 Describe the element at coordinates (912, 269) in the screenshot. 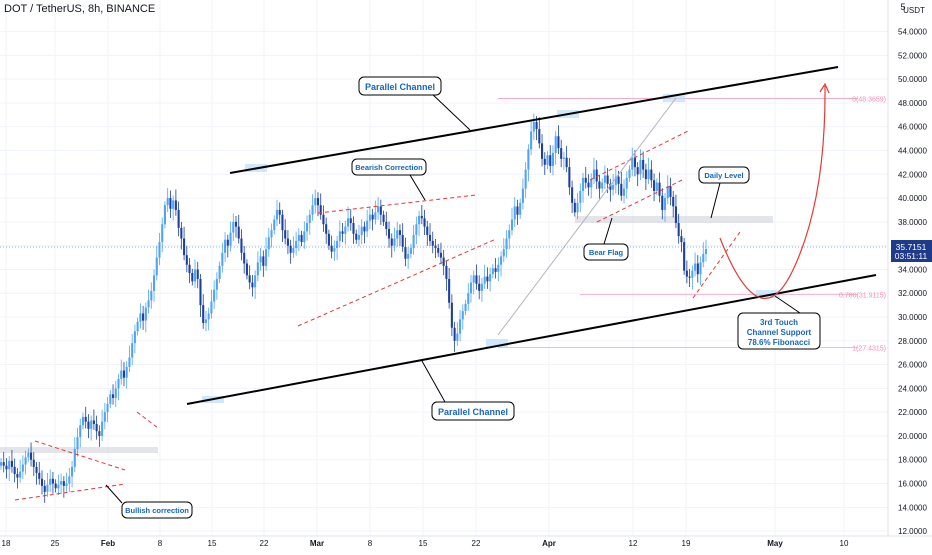

I see `y-tick-label: 34.0000` at that location.